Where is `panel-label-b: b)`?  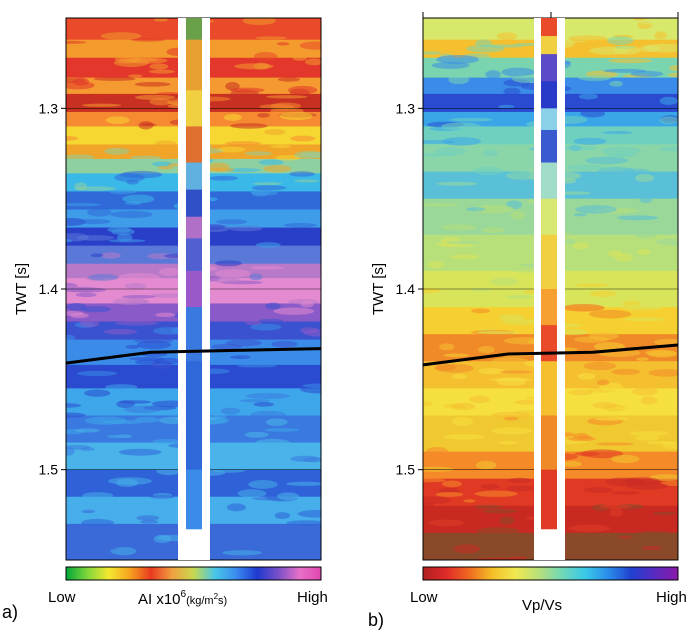
panel-label-b: b) is located at coordinates (376, 620).